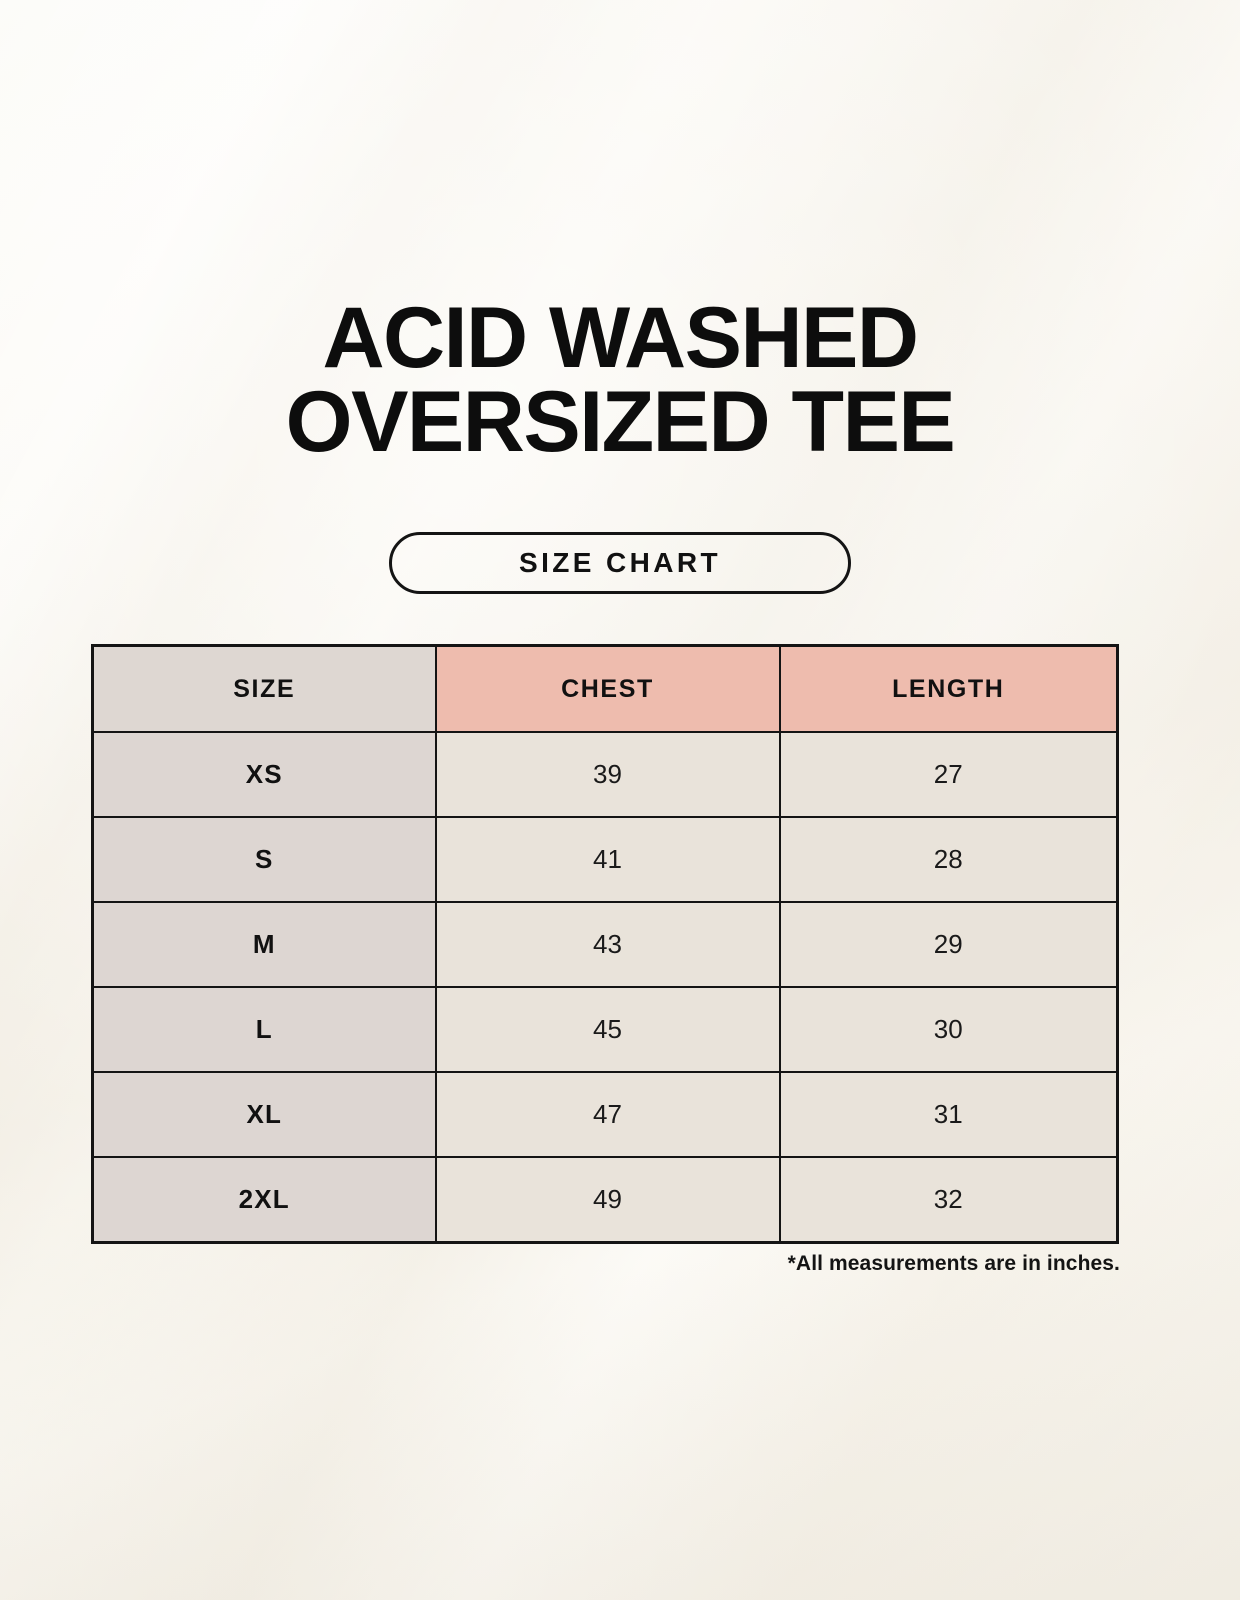 Image resolution: width=1240 pixels, height=1600 pixels. I want to click on table-row: XL 47 31, so click(605, 1114).